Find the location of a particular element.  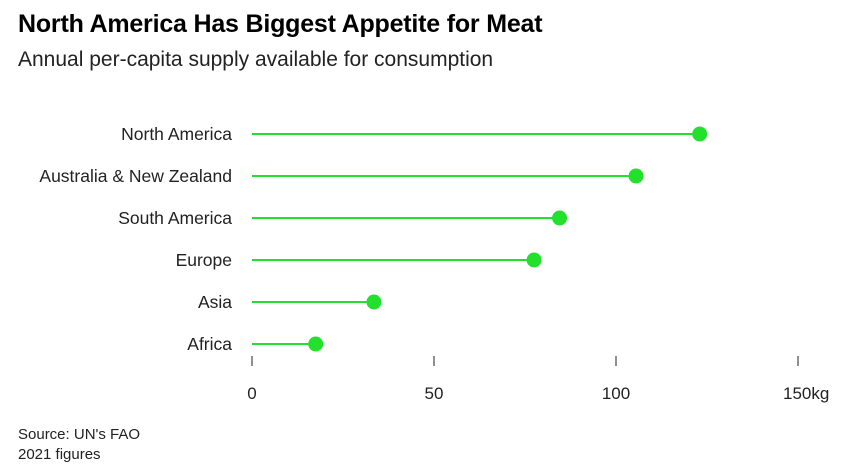

chart-footer: Source: UN's FAO 2021 figures is located at coordinates (79, 445).